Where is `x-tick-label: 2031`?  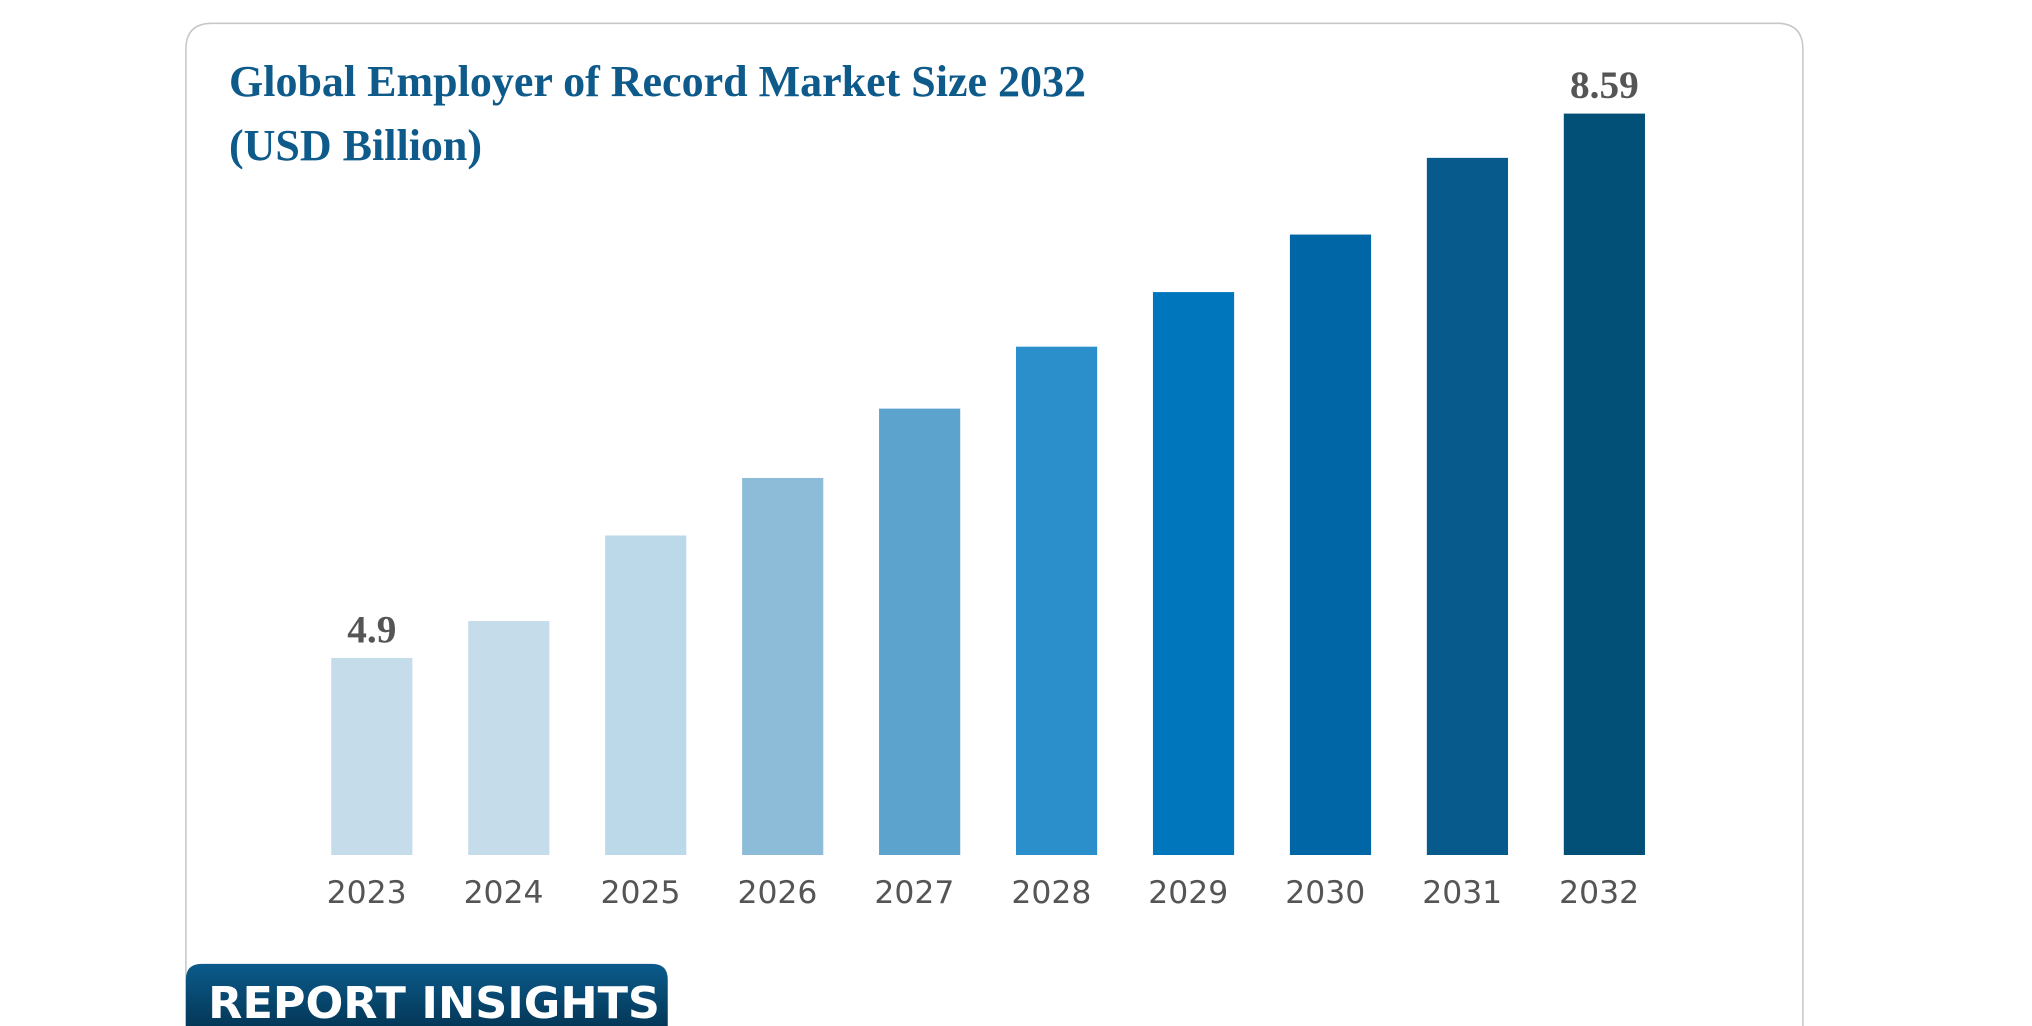
x-tick-label: 2031 is located at coordinates (1462, 893).